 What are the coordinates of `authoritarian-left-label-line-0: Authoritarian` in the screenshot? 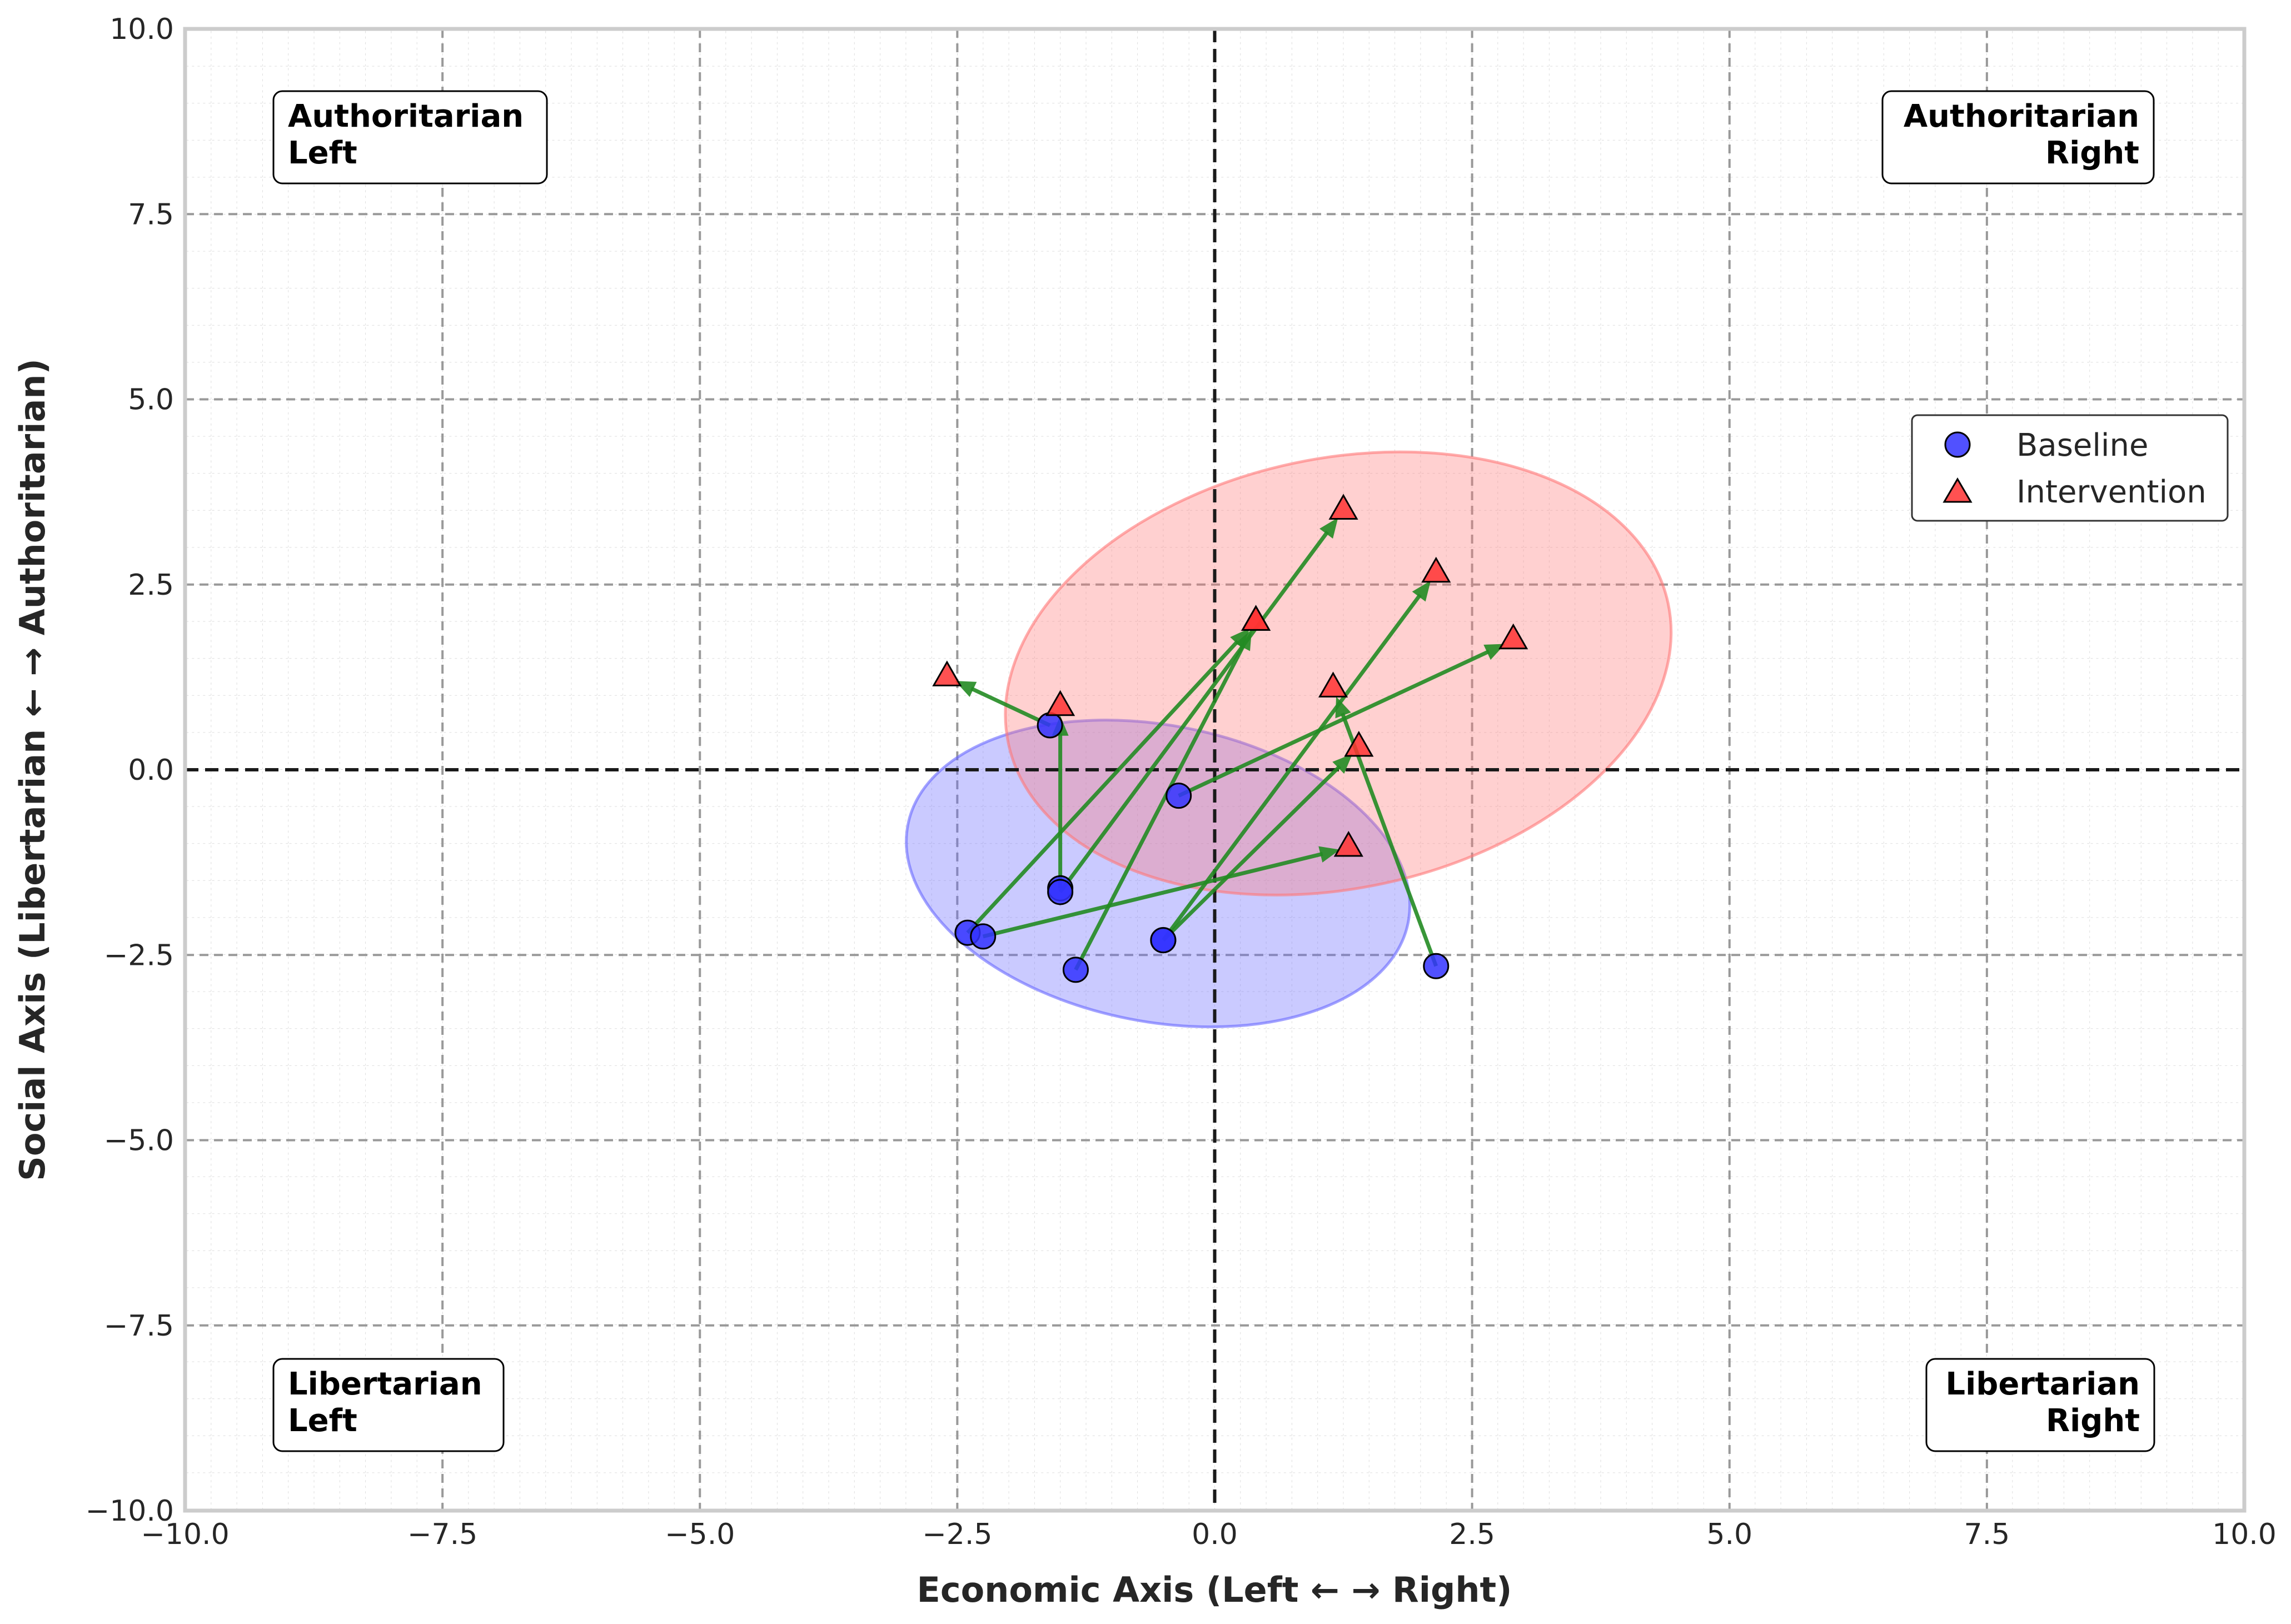 It's located at (406, 116).